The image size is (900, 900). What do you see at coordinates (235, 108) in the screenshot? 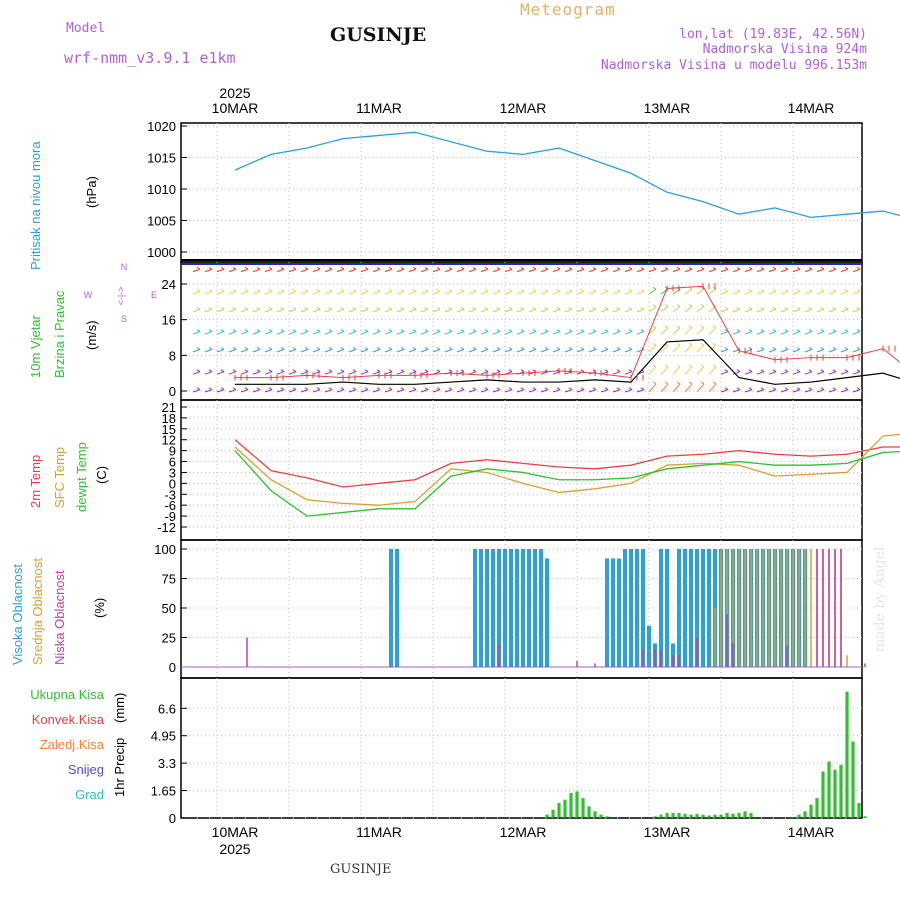
I see `x-tick-label-top: 10MAR` at bounding box center [235, 108].